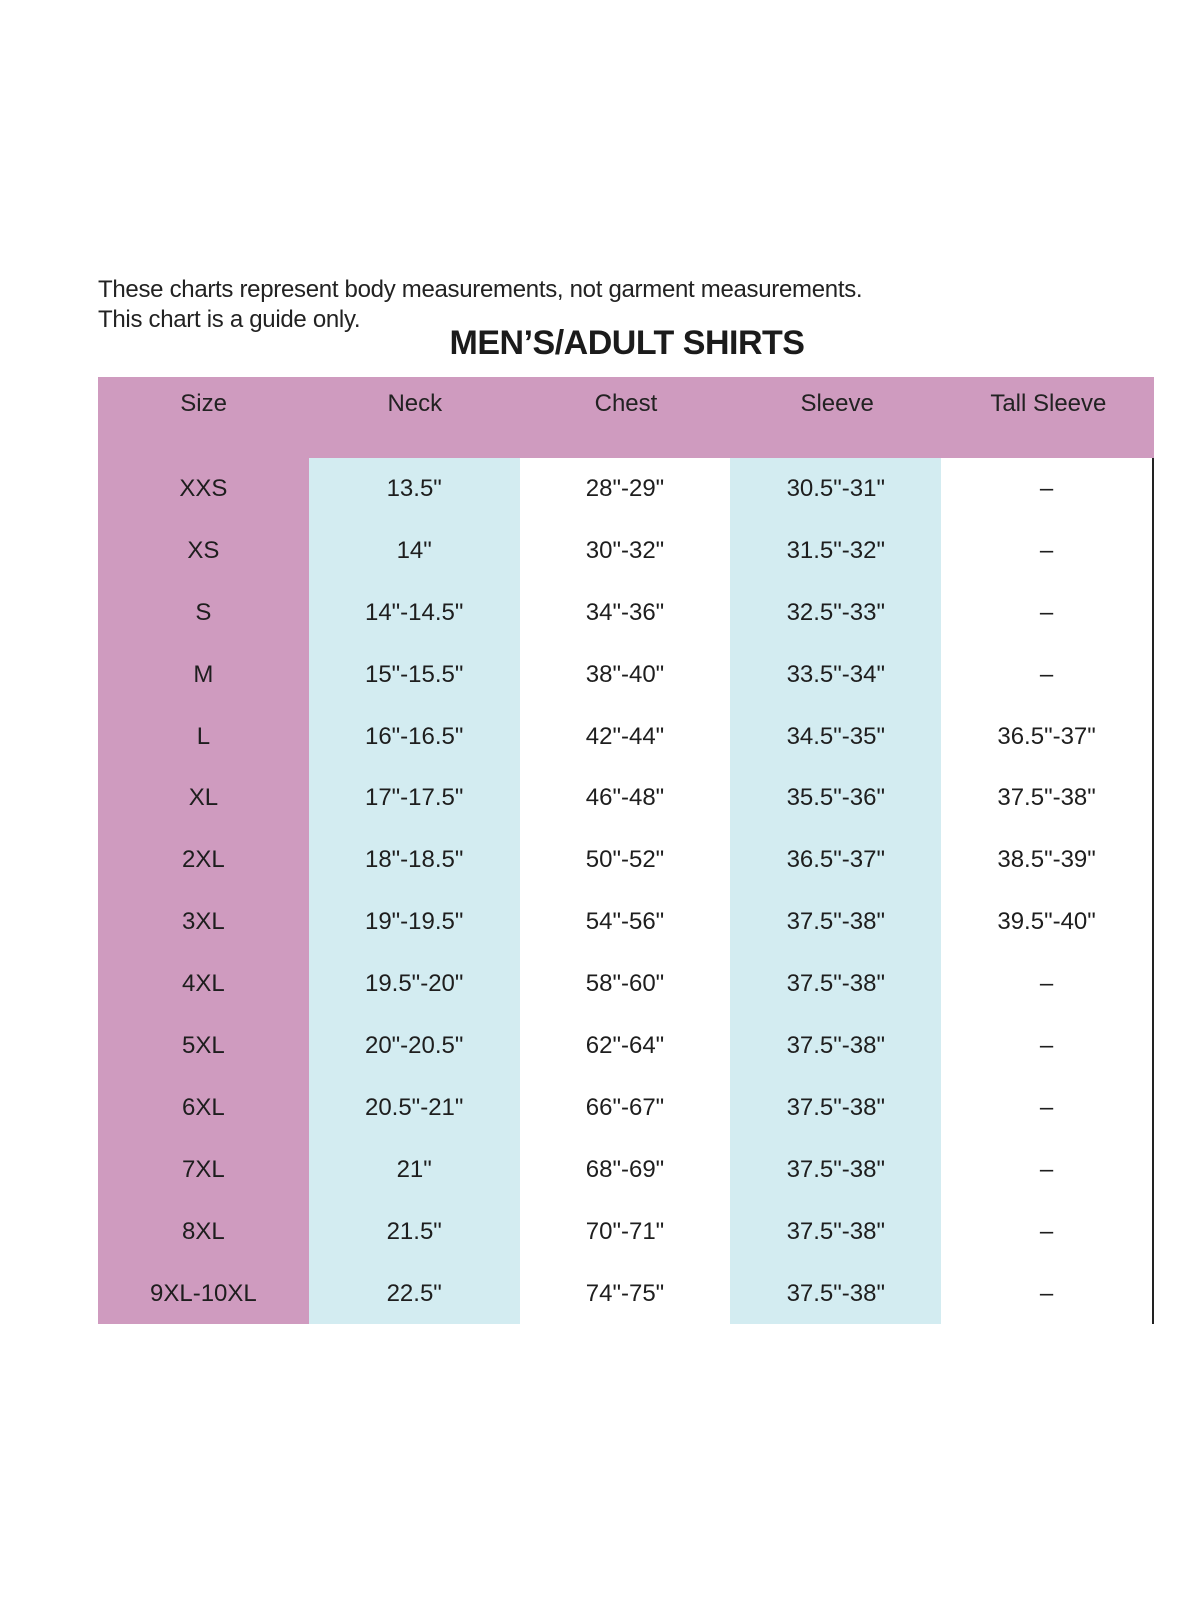 The width and height of the screenshot is (1200, 1600). I want to click on cell-chest: 54"-56", so click(625, 922).